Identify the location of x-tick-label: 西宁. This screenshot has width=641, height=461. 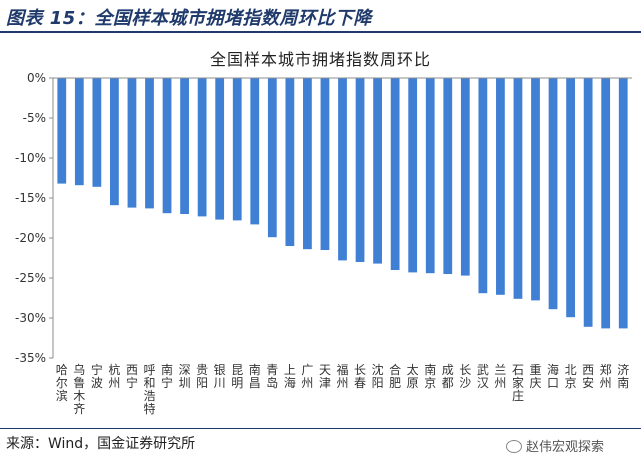
(132, 376).